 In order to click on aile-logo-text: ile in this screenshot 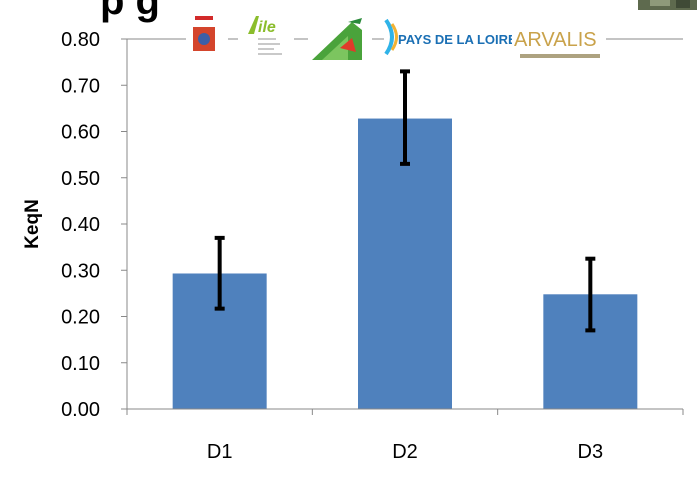, I will do `click(267, 27)`.